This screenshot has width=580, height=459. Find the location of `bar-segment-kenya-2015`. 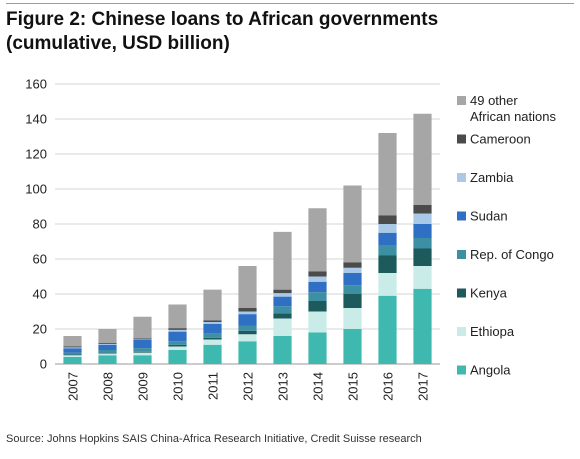

bar-segment-kenya-2015 is located at coordinates (352, 301).